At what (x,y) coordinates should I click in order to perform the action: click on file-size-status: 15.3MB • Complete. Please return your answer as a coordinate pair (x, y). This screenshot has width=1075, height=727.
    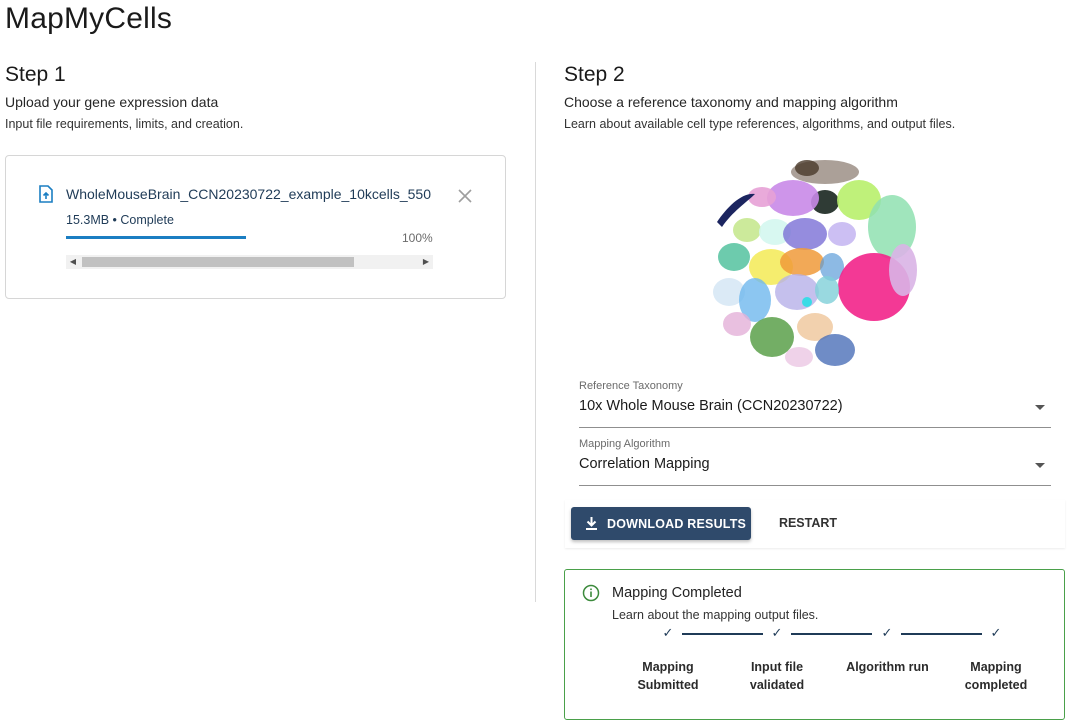
    Looking at the image, I should click on (120, 220).